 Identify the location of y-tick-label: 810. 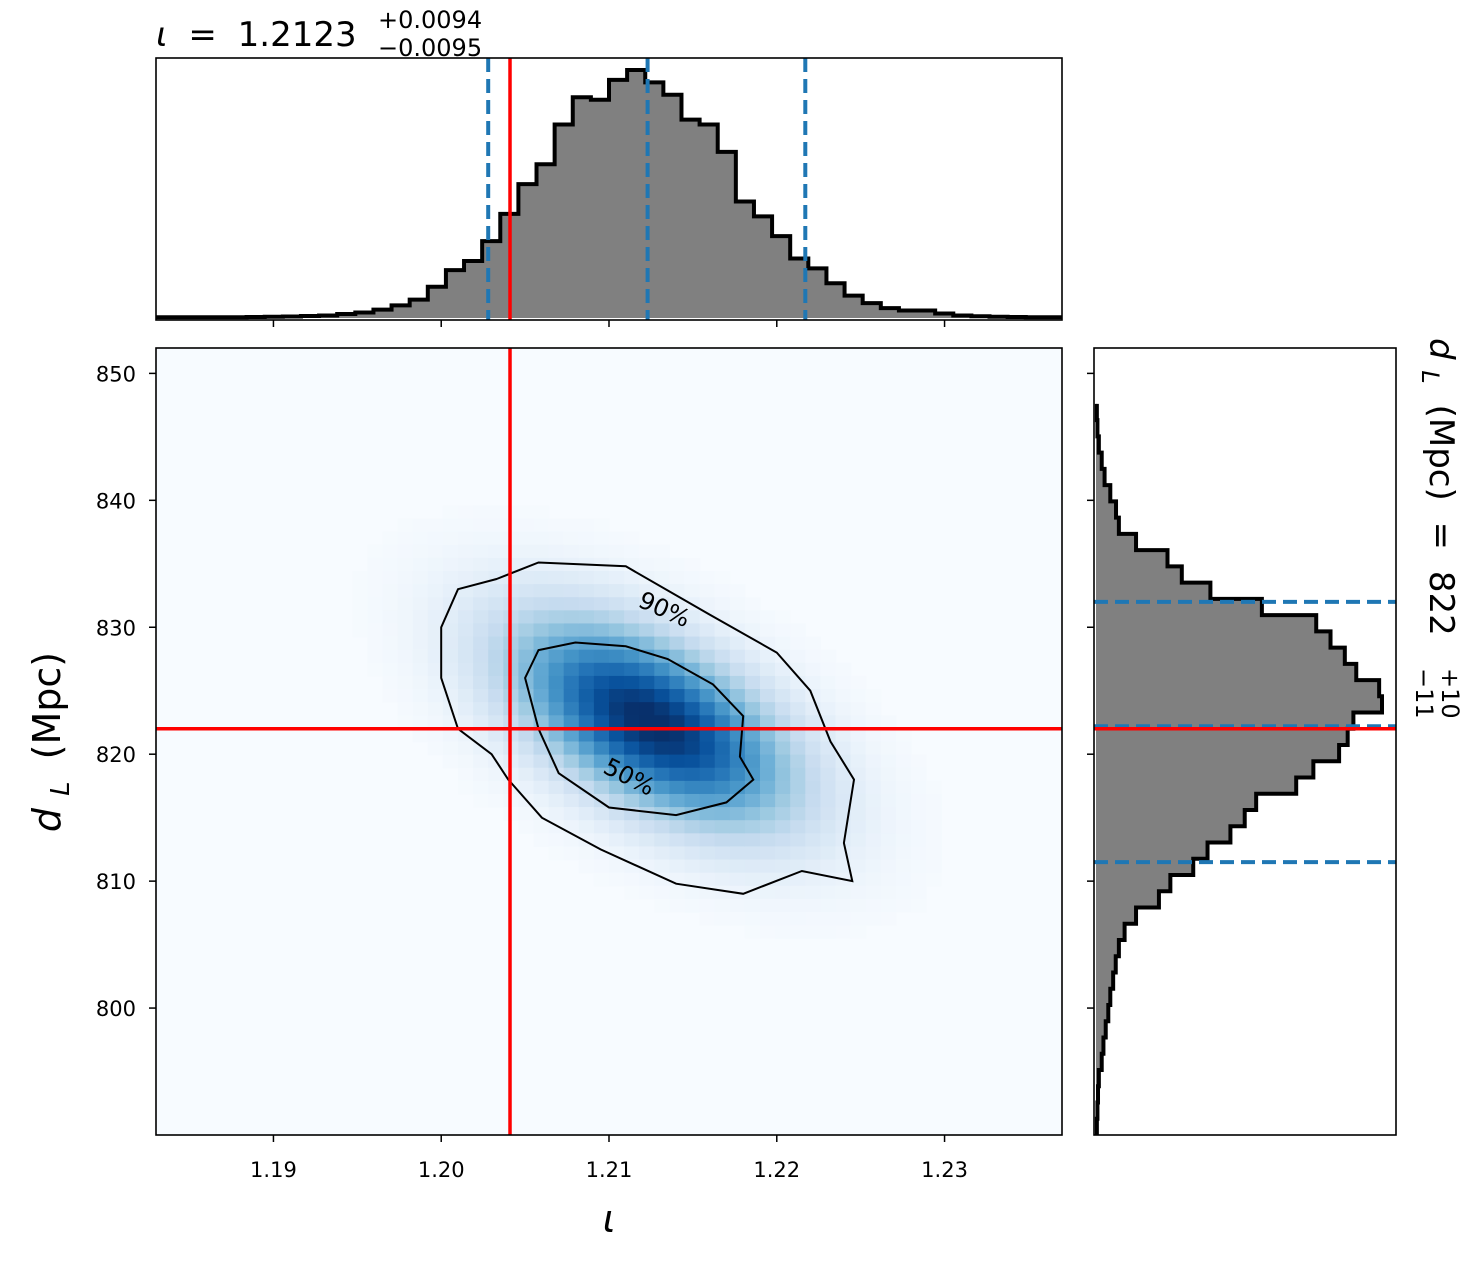
(116, 882).